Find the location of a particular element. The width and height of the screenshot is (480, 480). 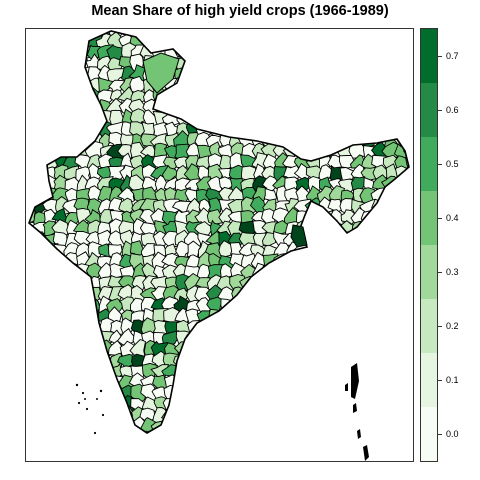

color-legend is located at coordinates (429, 245).